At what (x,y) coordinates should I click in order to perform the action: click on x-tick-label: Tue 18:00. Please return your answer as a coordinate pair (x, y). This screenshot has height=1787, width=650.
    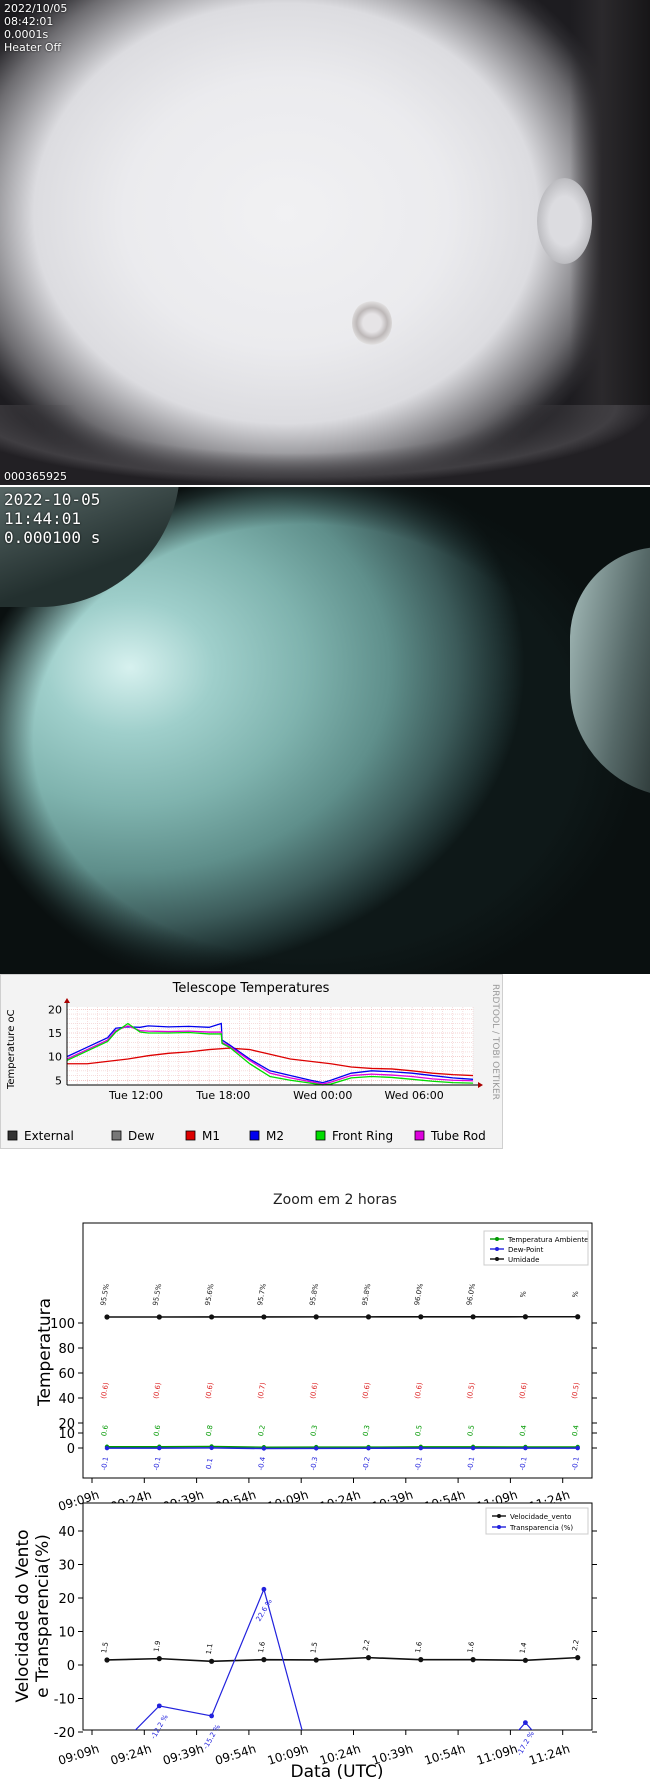
    Looking at the image, I should click on (222, 1095).